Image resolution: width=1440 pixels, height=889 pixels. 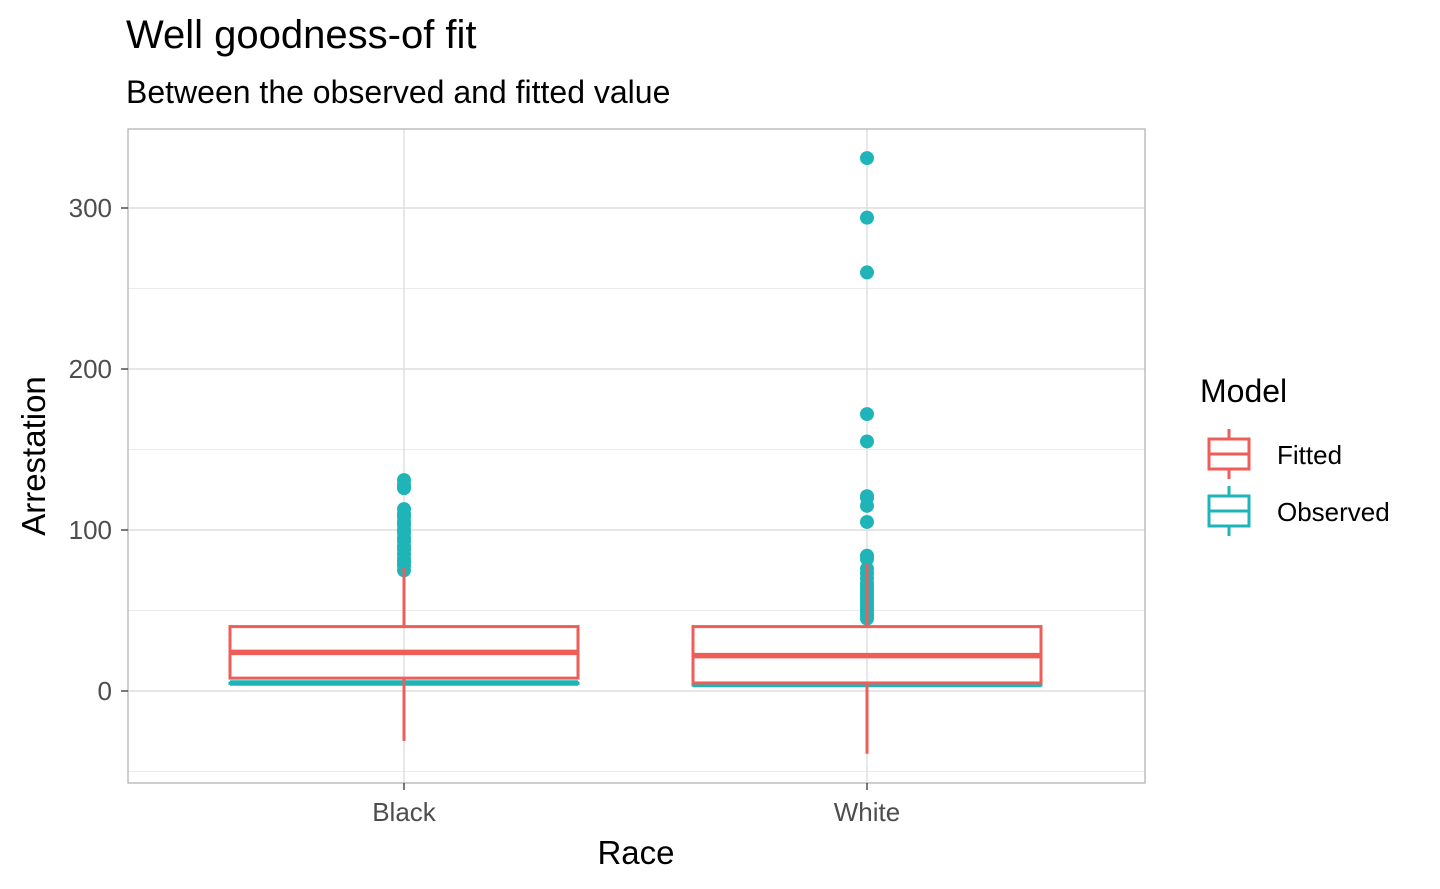 What do you see at coordinates (1243, 391) in the screenshot?
I see `legend-title: Model` at bounding box center [1243, 391].